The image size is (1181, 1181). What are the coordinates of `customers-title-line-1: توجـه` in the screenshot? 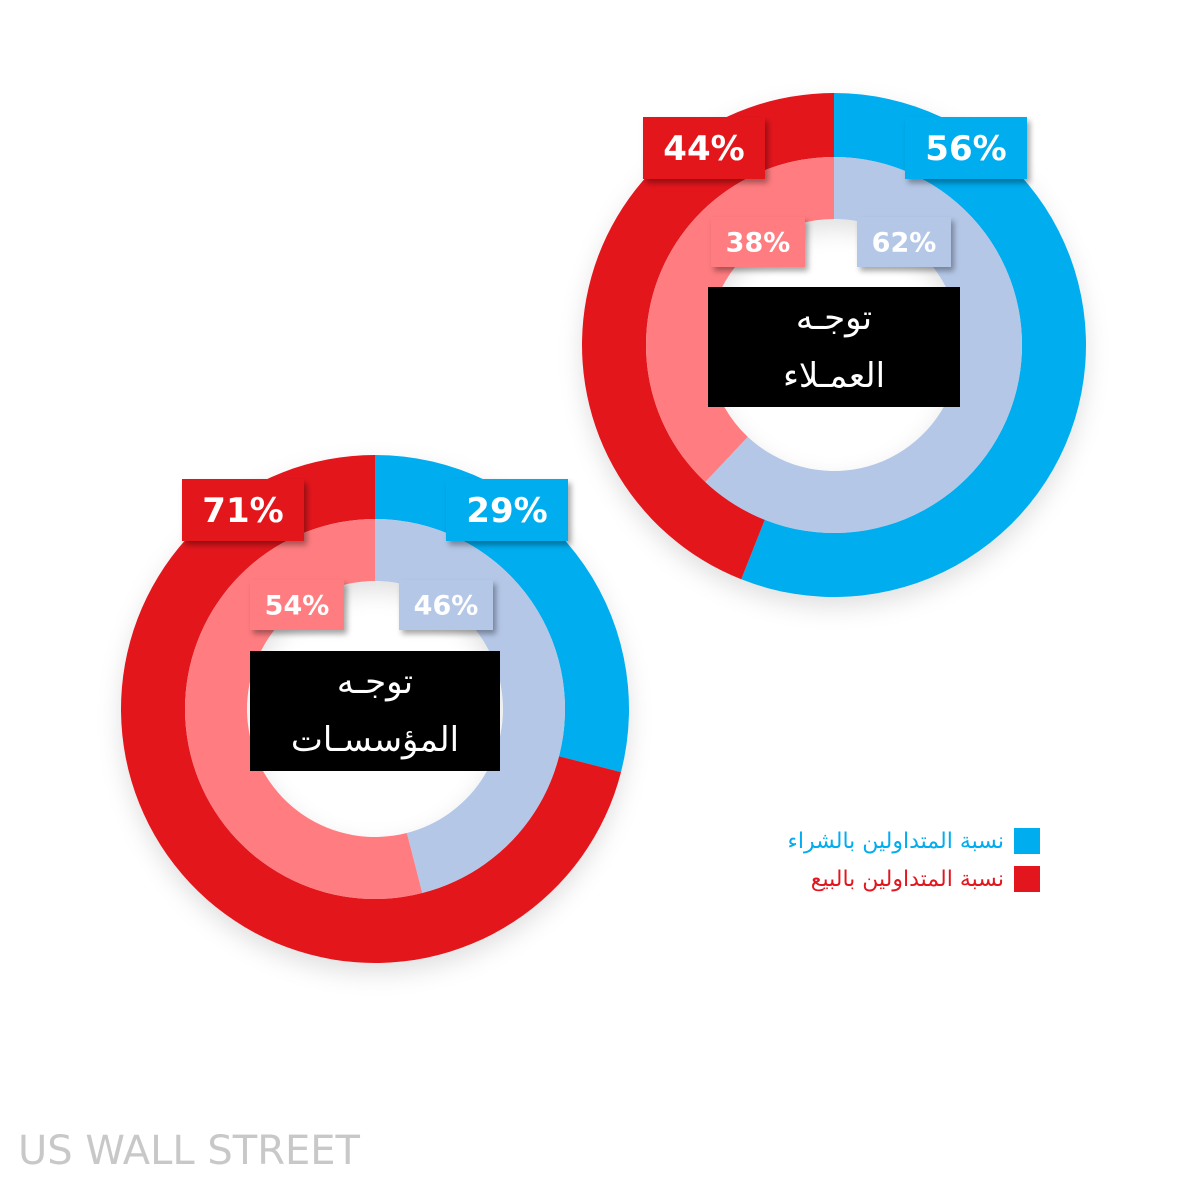 It's located at (834, 318).